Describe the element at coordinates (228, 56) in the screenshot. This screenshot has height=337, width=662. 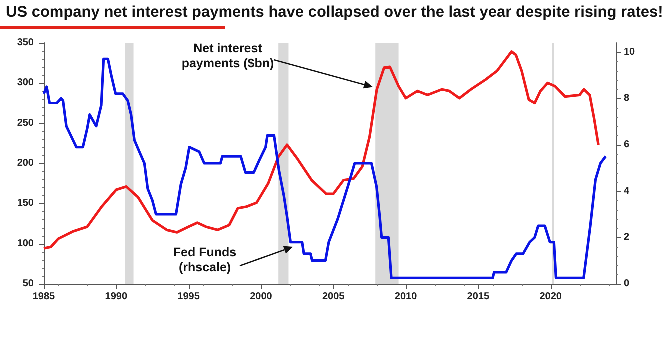
I see `annotation: Net interest payments ($bn)` at that location.